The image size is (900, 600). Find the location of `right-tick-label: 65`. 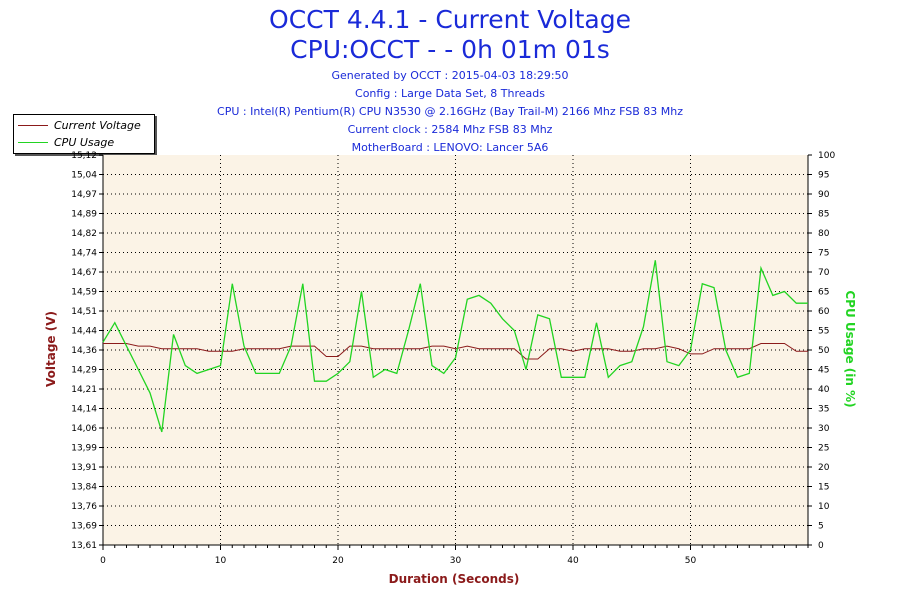

right-tick-label: 65 is located at coordinates (823, 293).